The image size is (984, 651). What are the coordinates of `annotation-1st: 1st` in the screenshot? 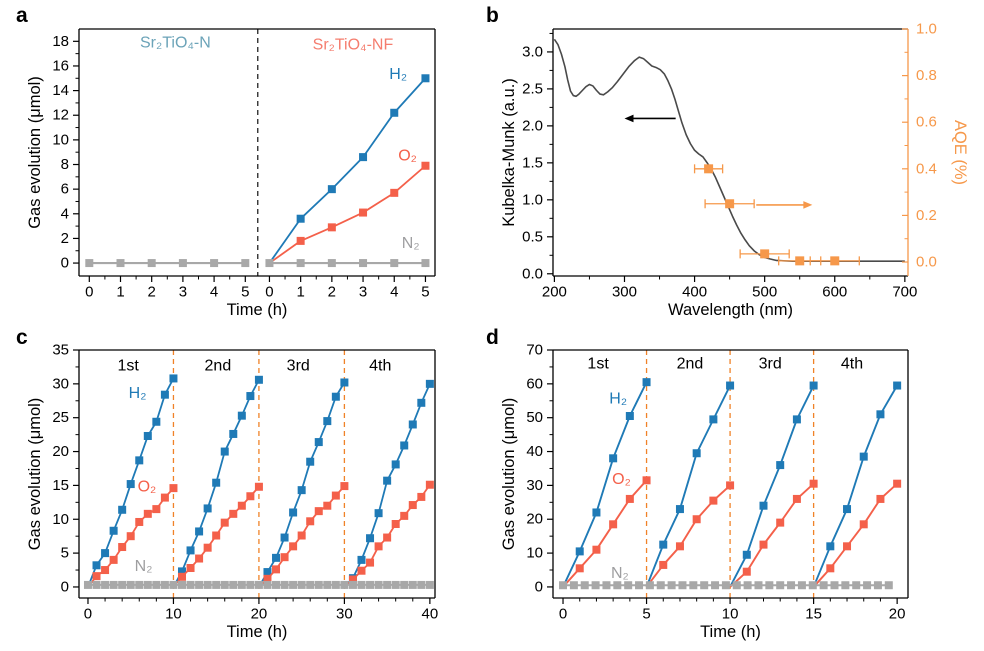 It's located at (598, 364).